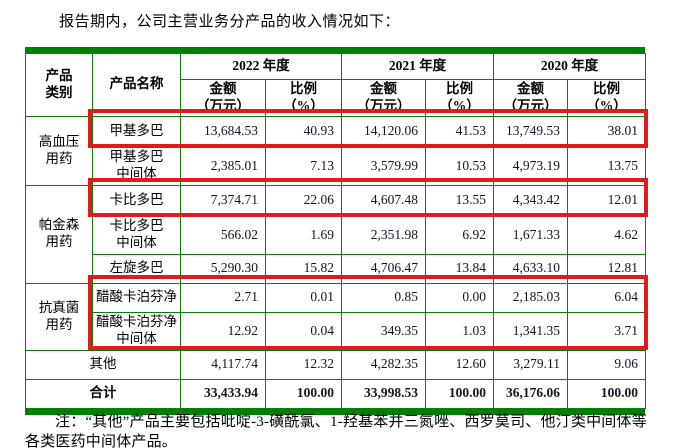 Image resolution: width=673 pixels, height=448 pixels. Describe the element at coordinates (459, 200) in the screenshot. I see `ratio-2021-cell: 13.55` at that location.